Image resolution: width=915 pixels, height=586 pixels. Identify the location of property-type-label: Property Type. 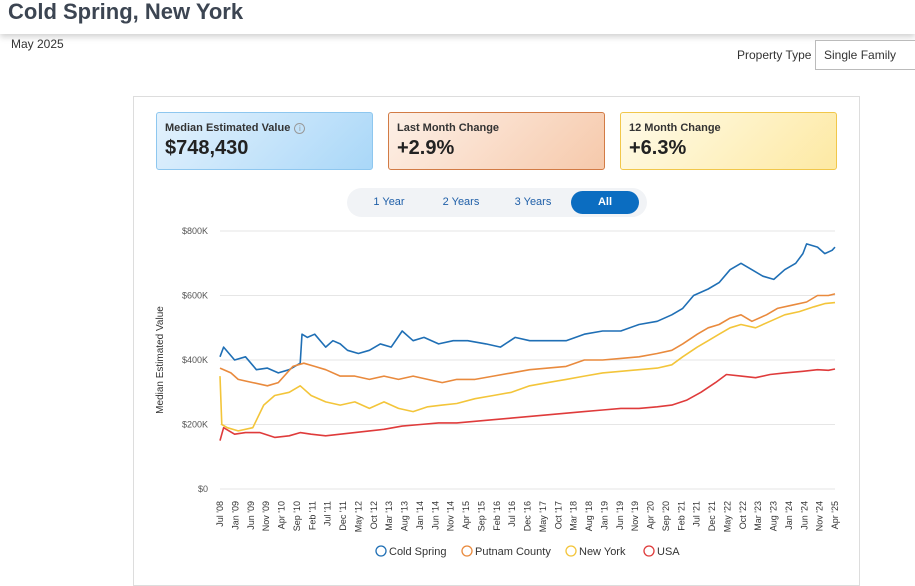
(774, 55).